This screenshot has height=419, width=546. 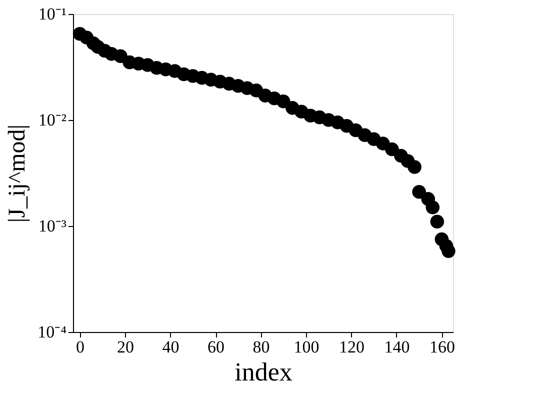 I want to click on y-tick-label: 10⁻², so click(x=52, y=120).